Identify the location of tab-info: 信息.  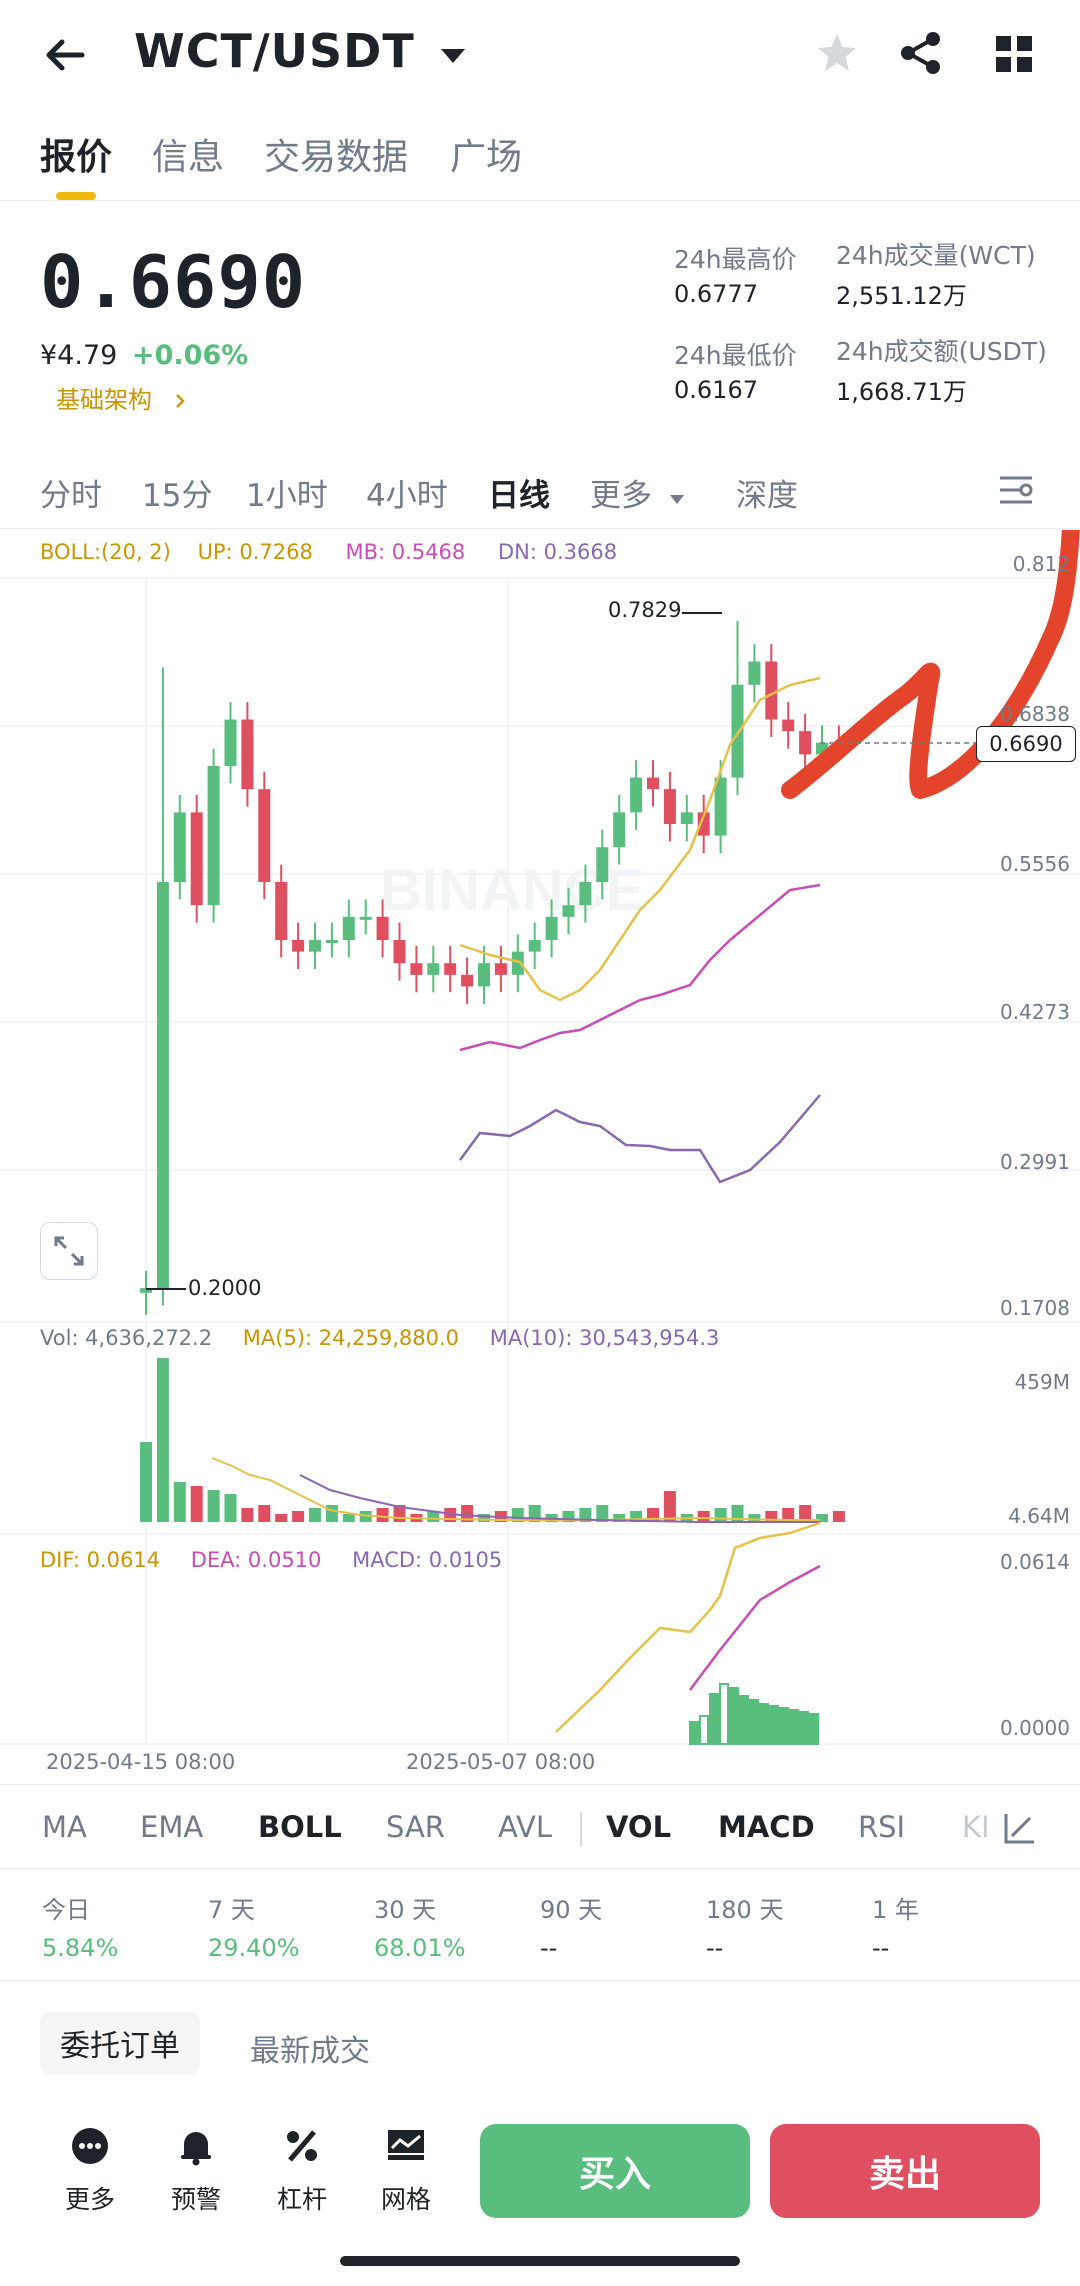
(188, 157).